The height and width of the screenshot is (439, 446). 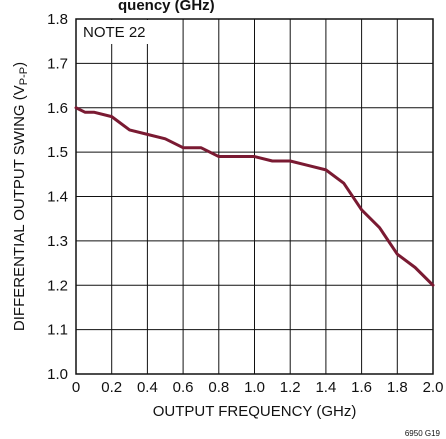 I want to click on y-axis-title: DIFFERENTIAL OUTPUT SWING (VP-P), so click(x=20, y=196).